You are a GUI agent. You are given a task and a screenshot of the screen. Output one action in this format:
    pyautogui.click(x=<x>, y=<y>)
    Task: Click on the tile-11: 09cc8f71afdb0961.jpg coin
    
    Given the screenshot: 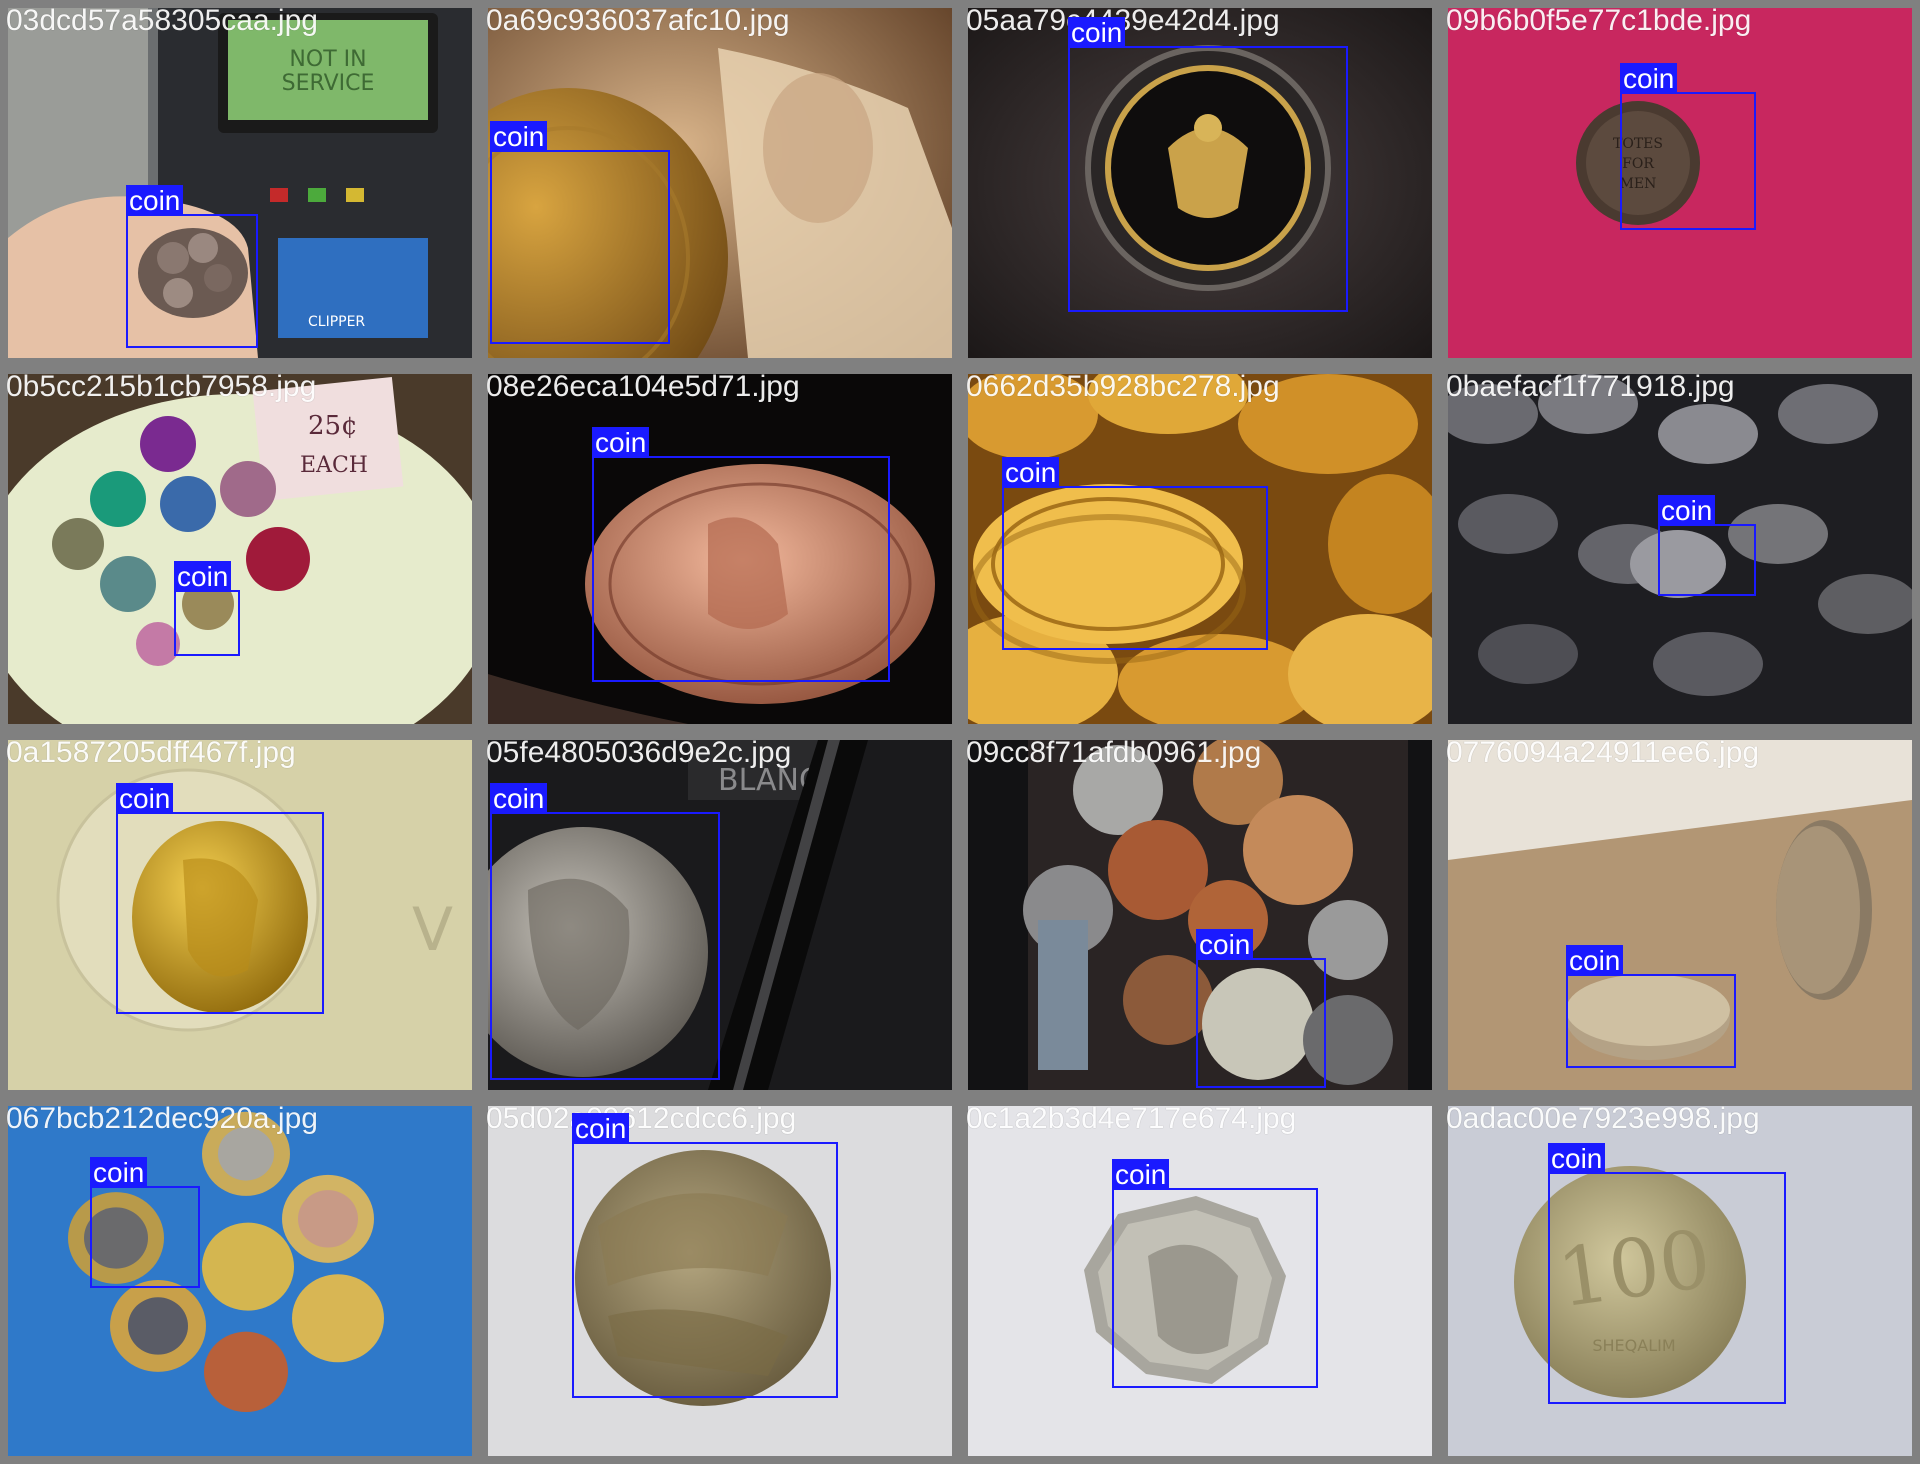 What is the action you would take?
    pyautogui.click(x=1200, y=915)
    